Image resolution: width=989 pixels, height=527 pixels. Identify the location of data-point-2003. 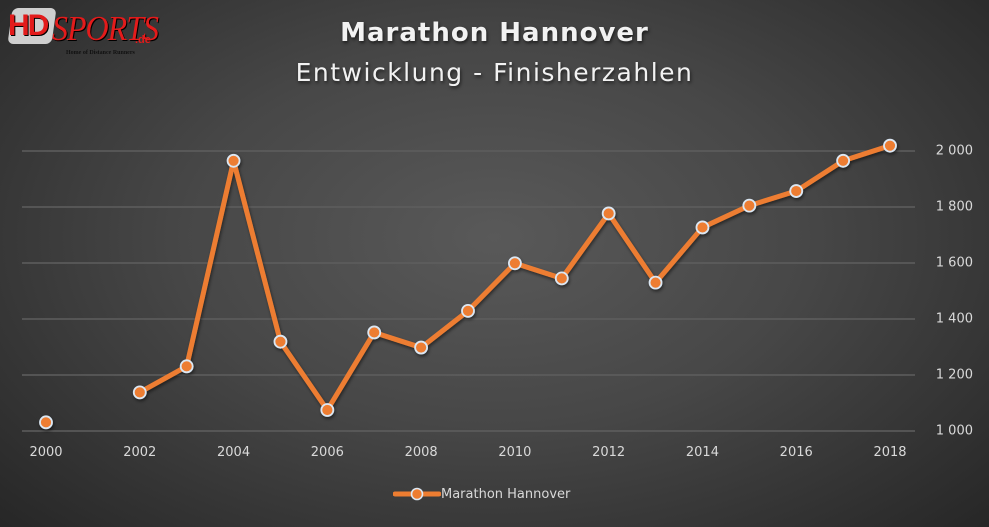
(186, 366).